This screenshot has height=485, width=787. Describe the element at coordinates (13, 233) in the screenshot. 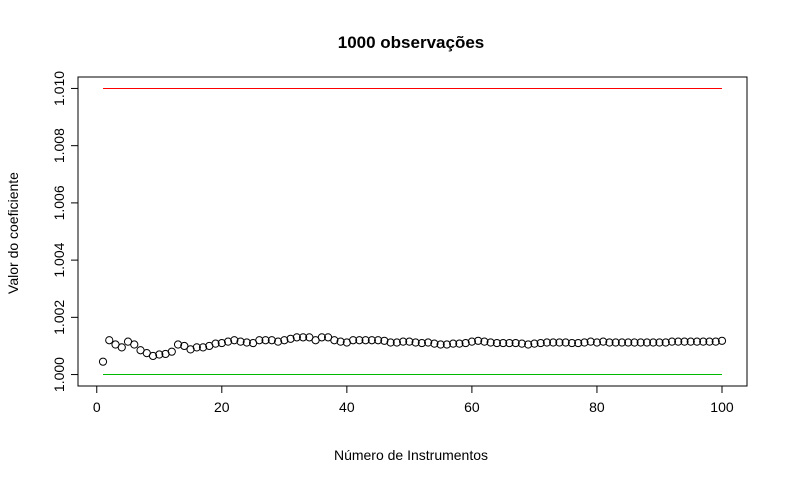

I see `y-axis-label: Valor do coeficiente` at that location.